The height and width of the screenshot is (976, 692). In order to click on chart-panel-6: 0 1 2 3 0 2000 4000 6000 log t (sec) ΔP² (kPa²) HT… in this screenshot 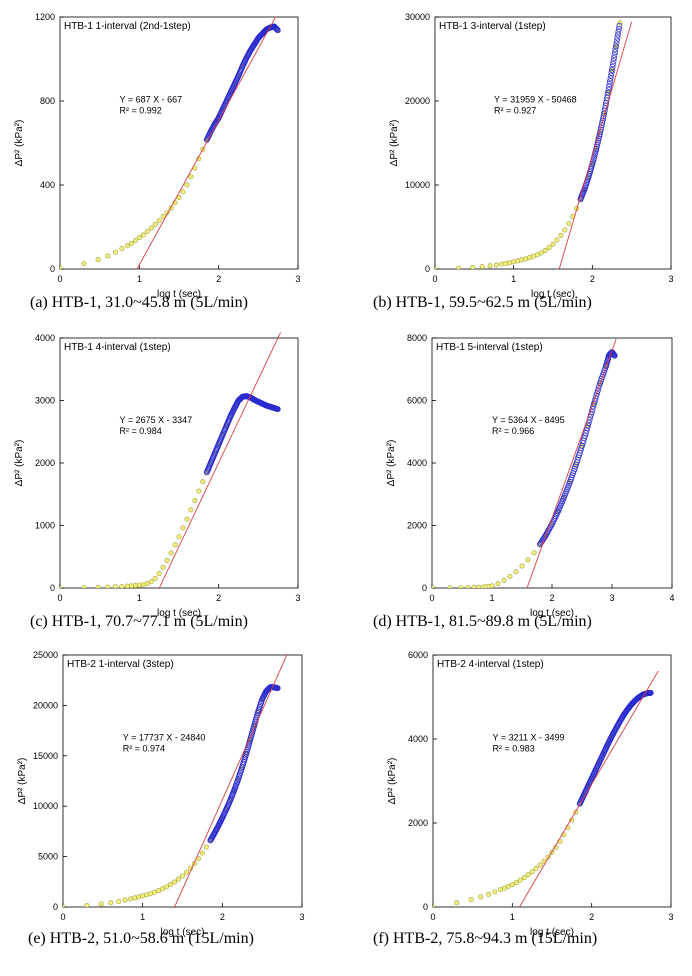, I will do `click(530, 794)`.